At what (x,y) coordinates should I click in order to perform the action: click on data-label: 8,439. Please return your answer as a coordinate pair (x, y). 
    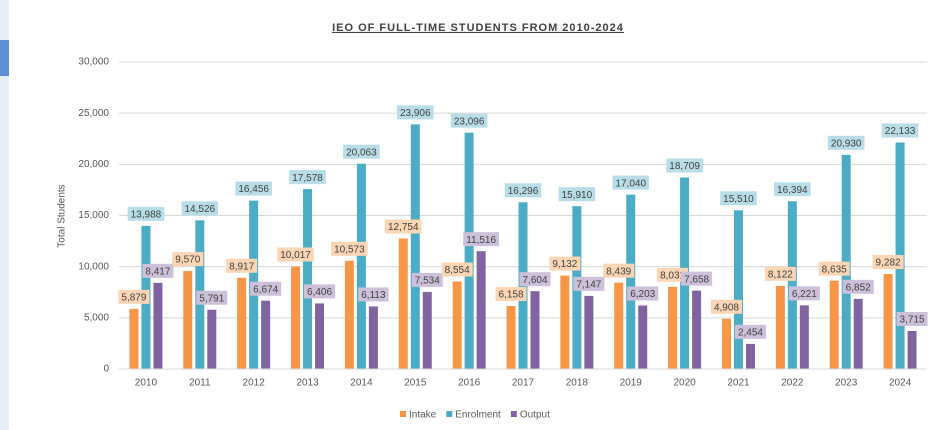
    Looking at the image, I should click on (618, 271).